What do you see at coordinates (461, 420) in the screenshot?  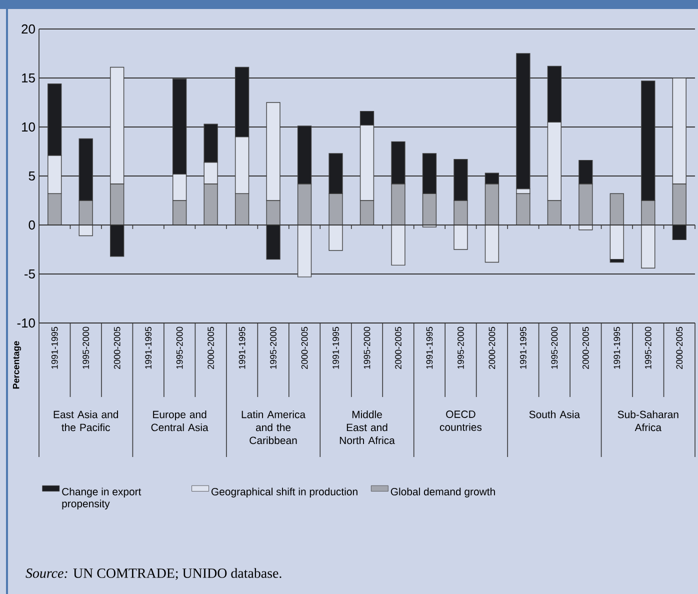 I see `text: OECD countries` at bounding box center [461, 420].